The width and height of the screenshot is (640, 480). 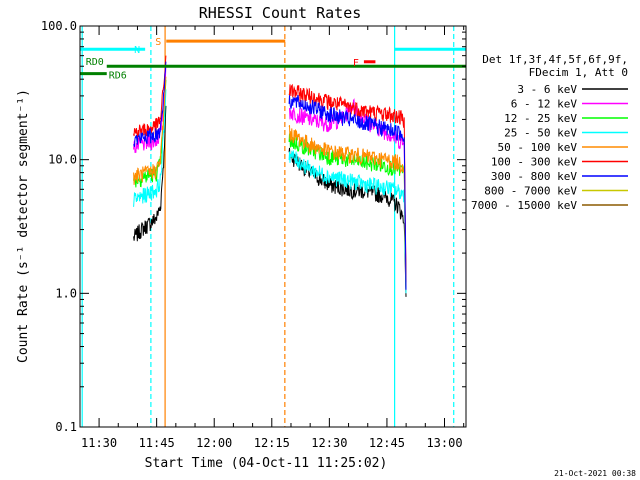 What do you see at coordinates (272, 443) in the screenshot?
I see `x-tick-label-3: 12:15` at bounding box center [272, 443].